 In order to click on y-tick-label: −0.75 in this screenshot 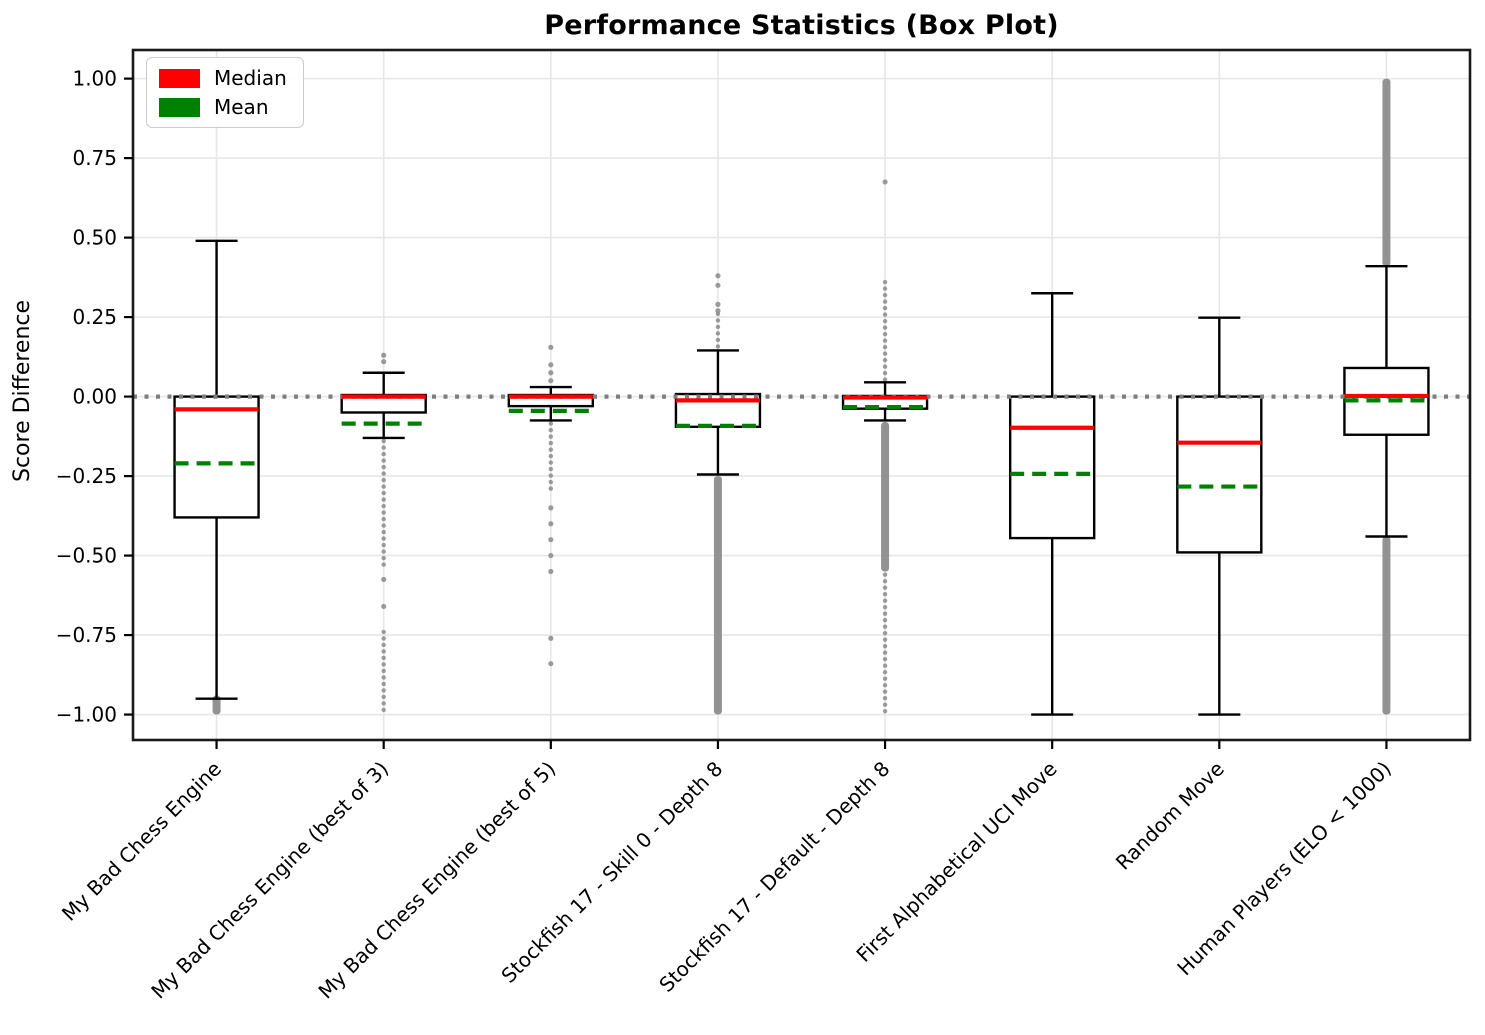, I will do `click(86, 635)`.